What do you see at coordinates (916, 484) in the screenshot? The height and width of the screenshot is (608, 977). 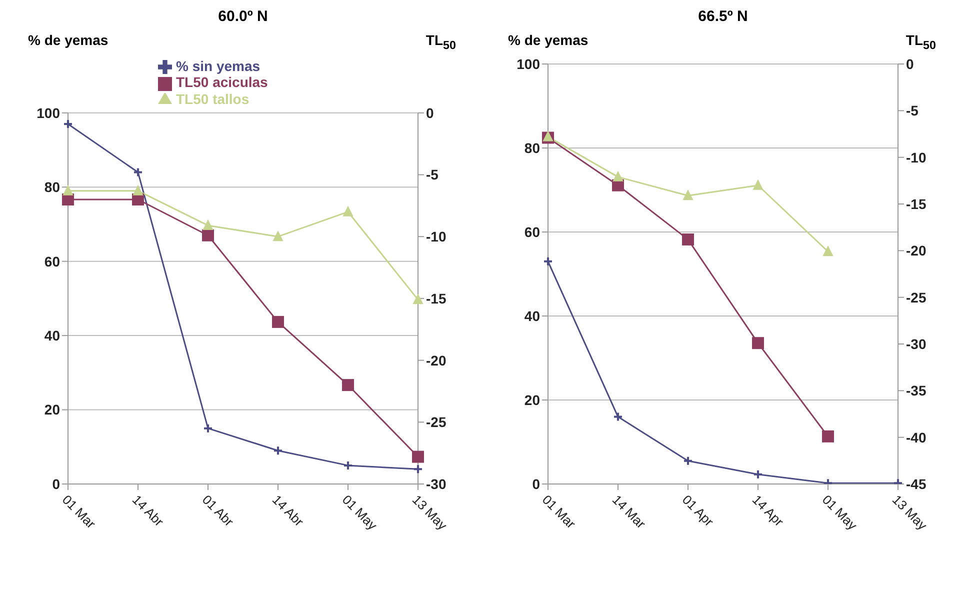 I see `y2-tick-label: -45` at bounding box center [916, 484].